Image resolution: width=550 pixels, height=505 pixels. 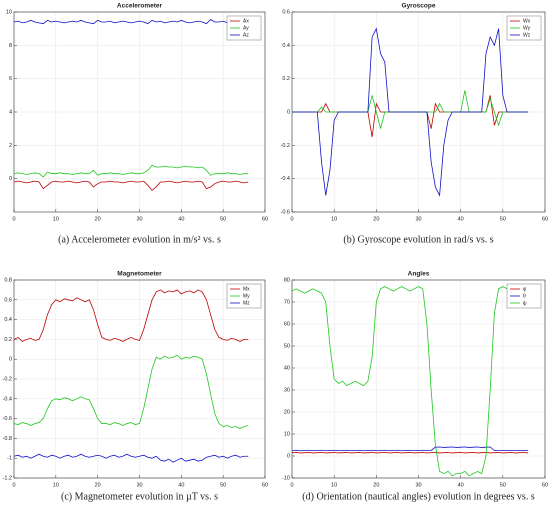 I want to click on legend-label: Wy, so click(x=527, y=28).